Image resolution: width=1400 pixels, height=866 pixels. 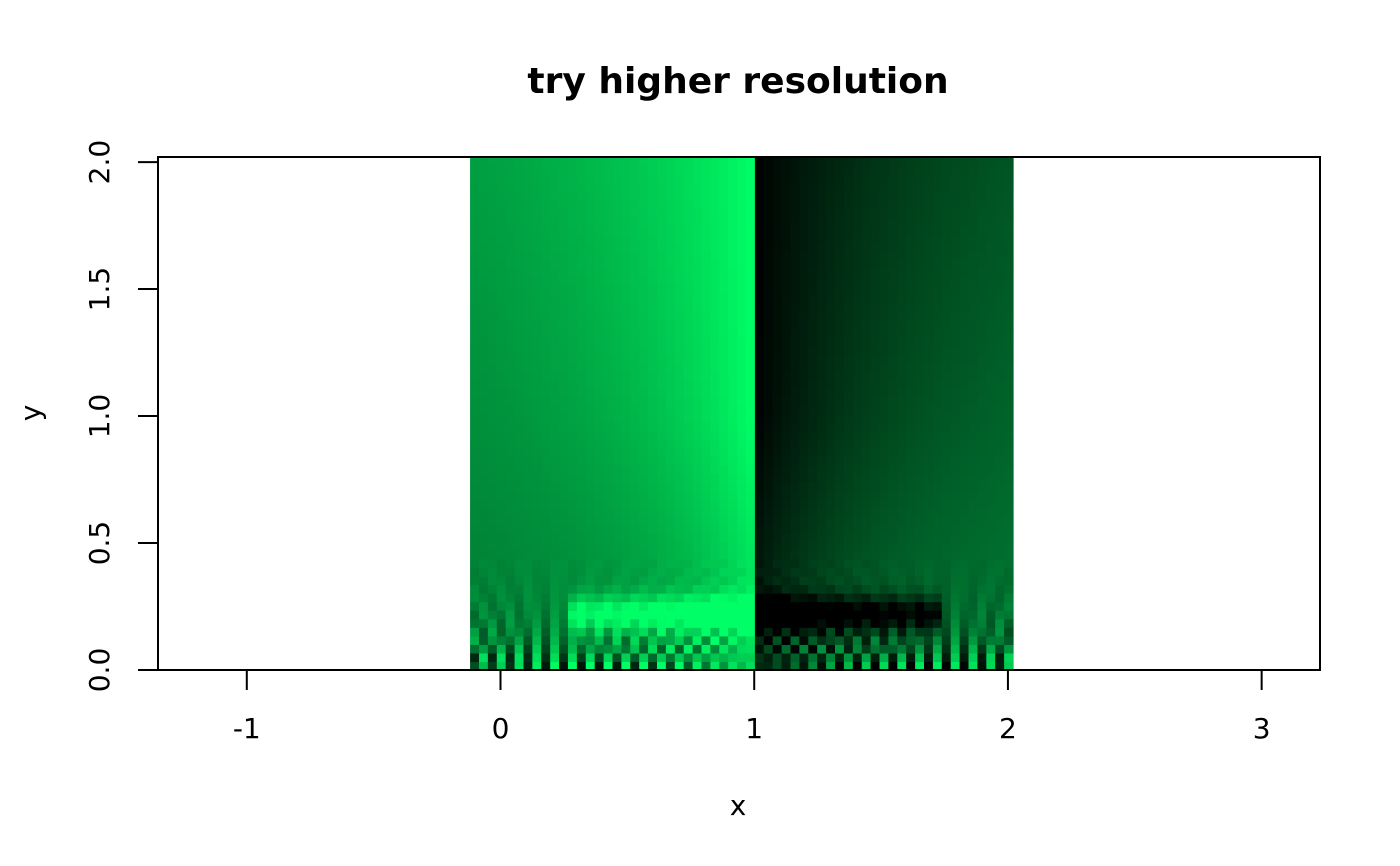 I want to click on y-tick-label: 0.0, so click(x=99, y=670).